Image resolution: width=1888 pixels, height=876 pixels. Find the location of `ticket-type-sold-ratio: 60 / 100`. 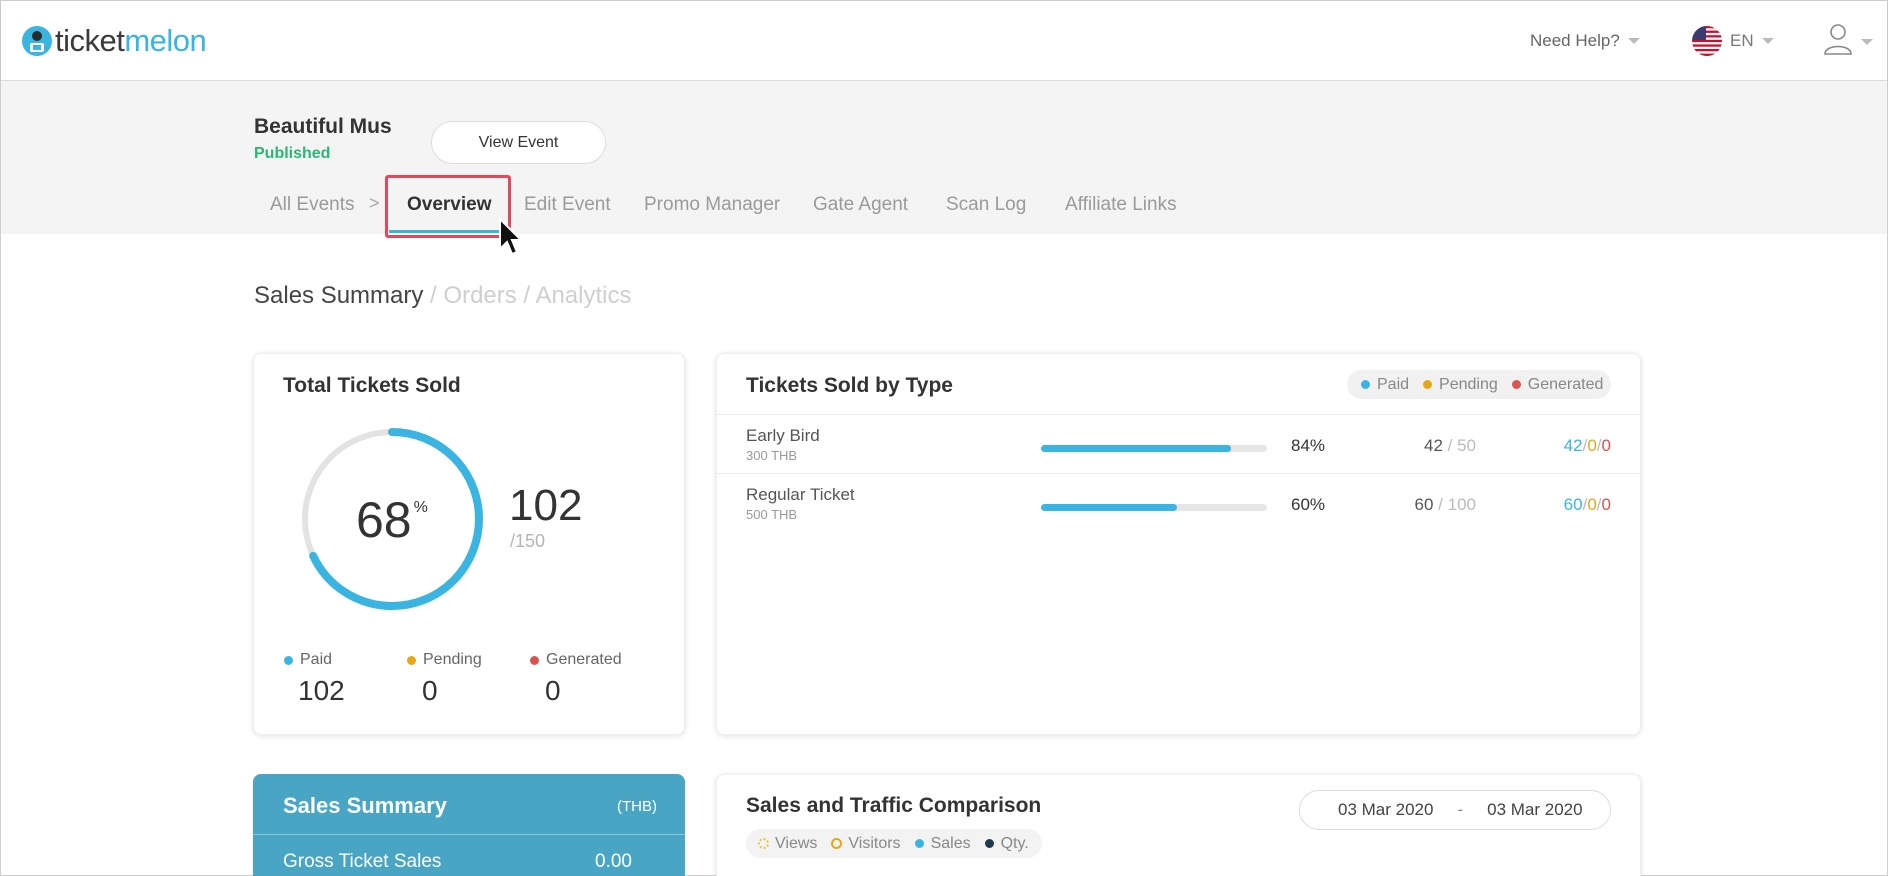

ticket-type-sold-ratio: 60 / 100 is located at coordinates (1436, 505).